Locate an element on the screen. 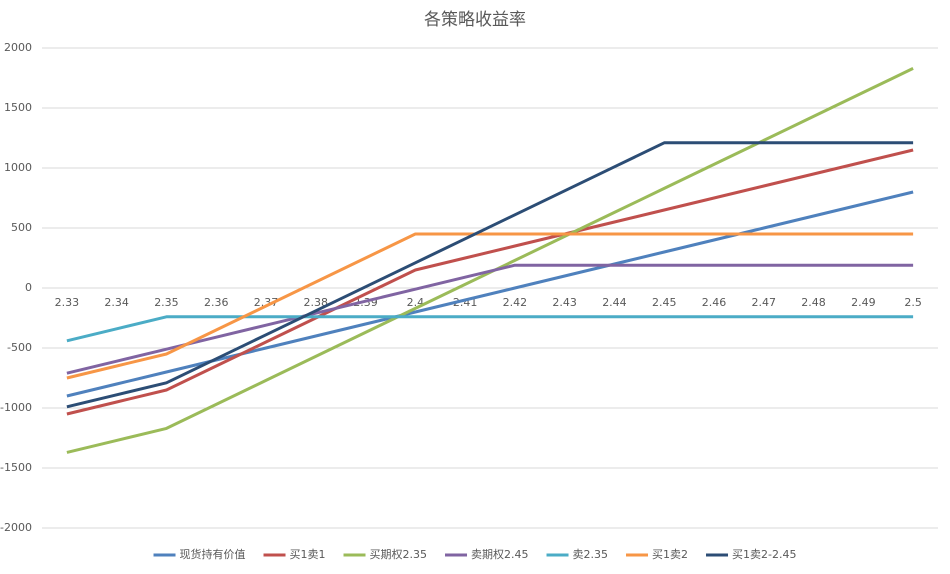 The height and width of the screenshot is (574, 950). x-tick-label: 2.44 is located at coordinates (614, 302).